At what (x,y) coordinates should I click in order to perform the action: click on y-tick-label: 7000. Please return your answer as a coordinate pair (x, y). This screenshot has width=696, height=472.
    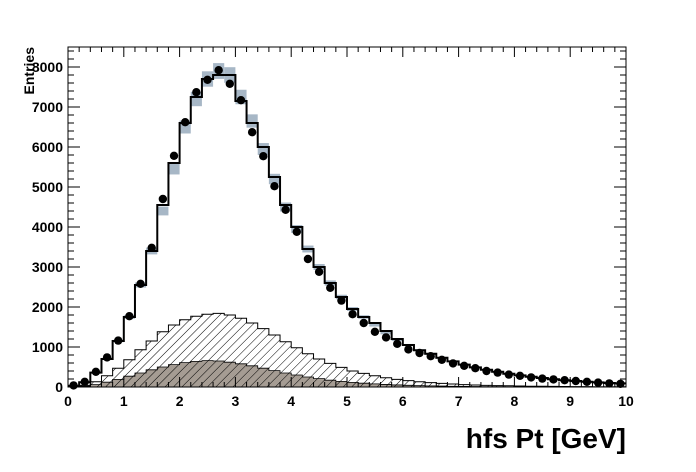
    Looking at the image, I should click on (47, 107).